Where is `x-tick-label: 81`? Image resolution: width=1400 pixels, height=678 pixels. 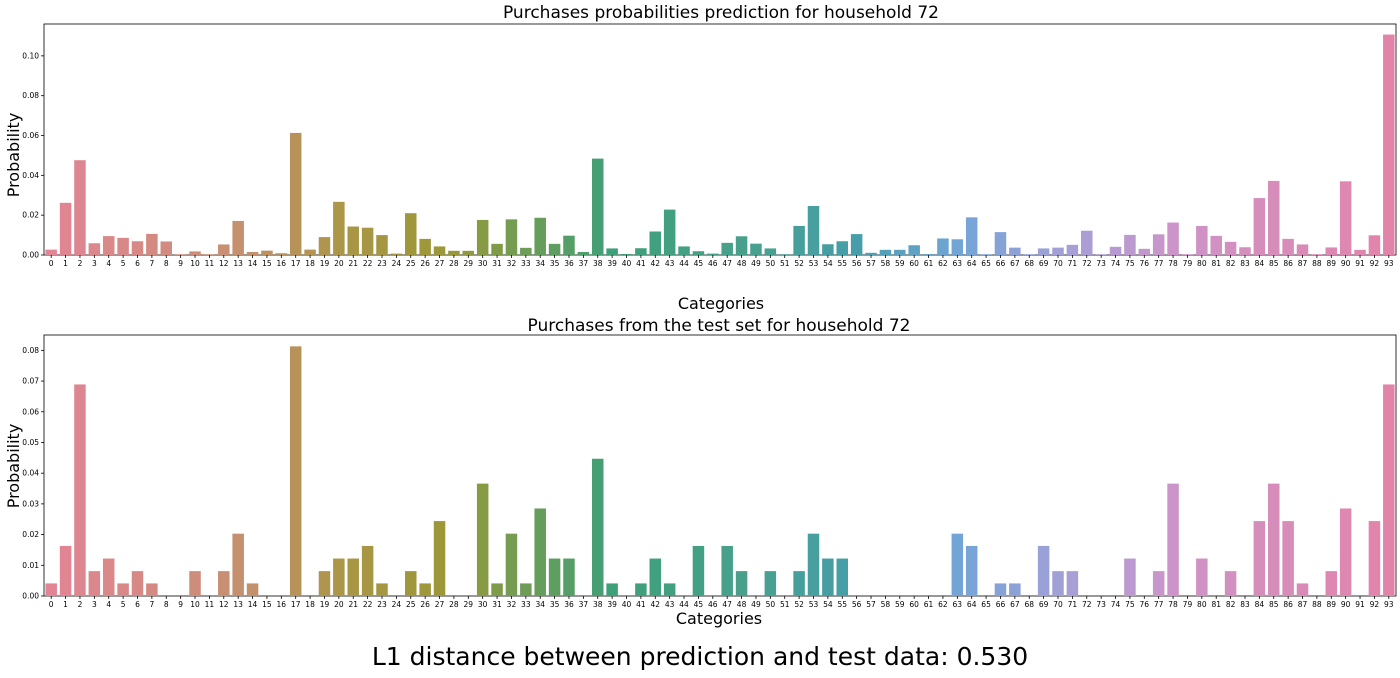
x-tick-label: 81 is located at coordinates (1216, 604).